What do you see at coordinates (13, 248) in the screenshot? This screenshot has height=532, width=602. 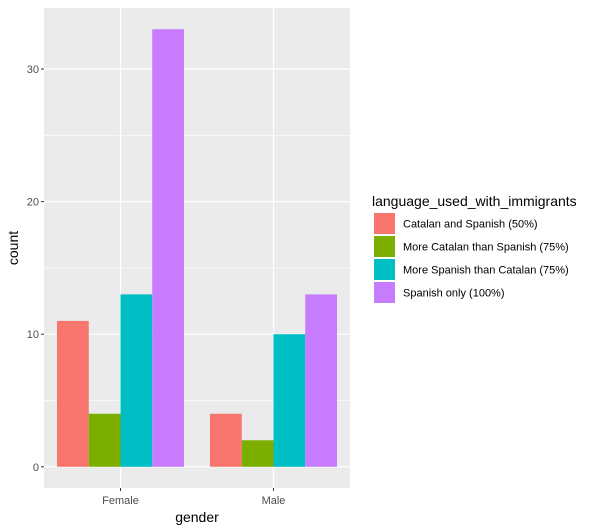 I see `y-axis-title: count` at bounding box center [13, 248].